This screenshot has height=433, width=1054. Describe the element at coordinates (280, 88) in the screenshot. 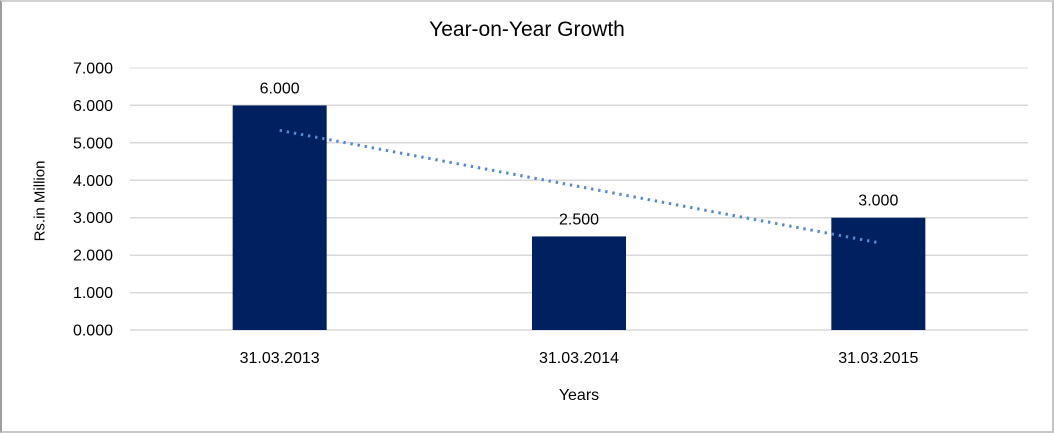

I see `bar-value-label: 6.000` at that location.